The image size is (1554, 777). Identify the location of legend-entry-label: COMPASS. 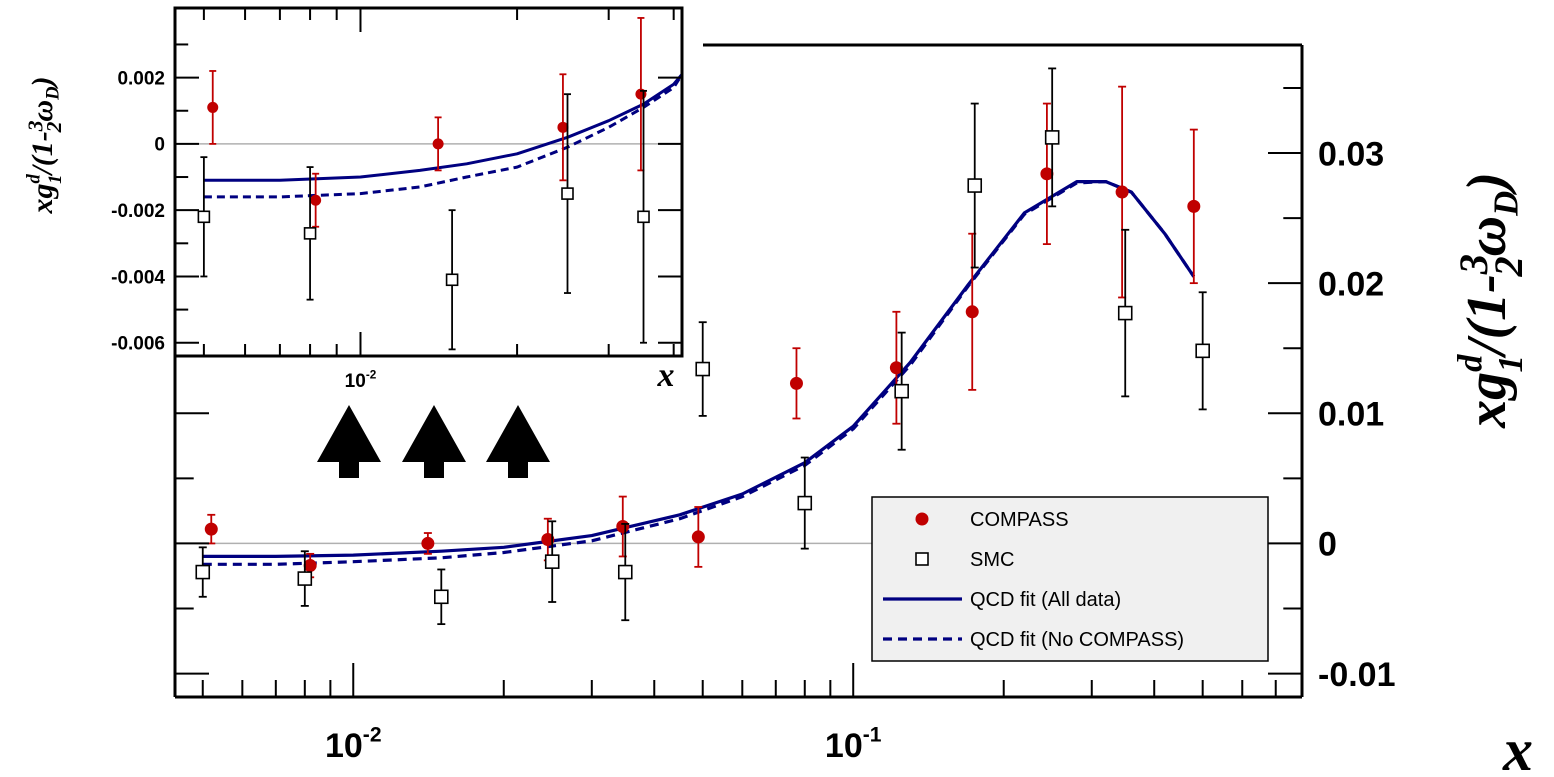
(1019, 520).